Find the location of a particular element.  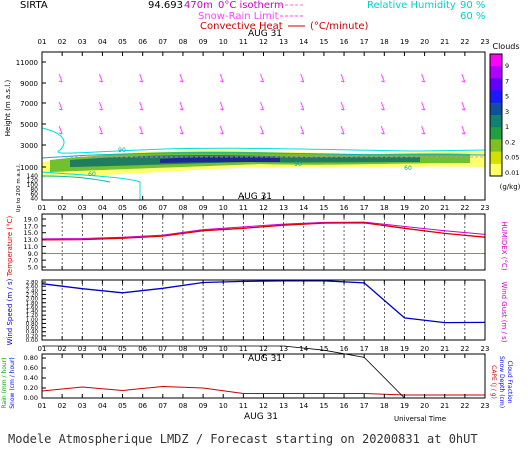

temp-top-tick-label: 18 is located at coordinates (384, 208).